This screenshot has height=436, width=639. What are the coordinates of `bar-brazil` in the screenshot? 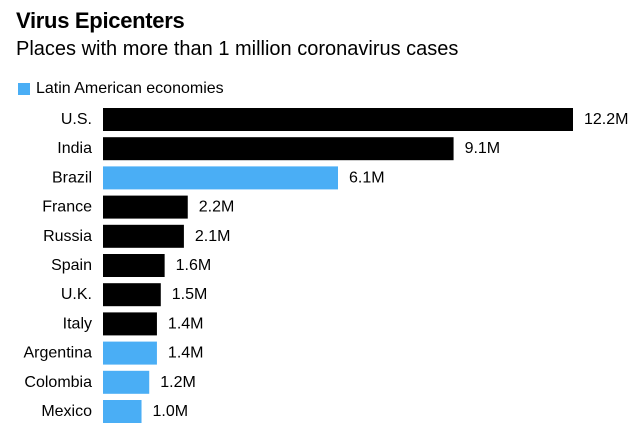 It's located at (220, 178).